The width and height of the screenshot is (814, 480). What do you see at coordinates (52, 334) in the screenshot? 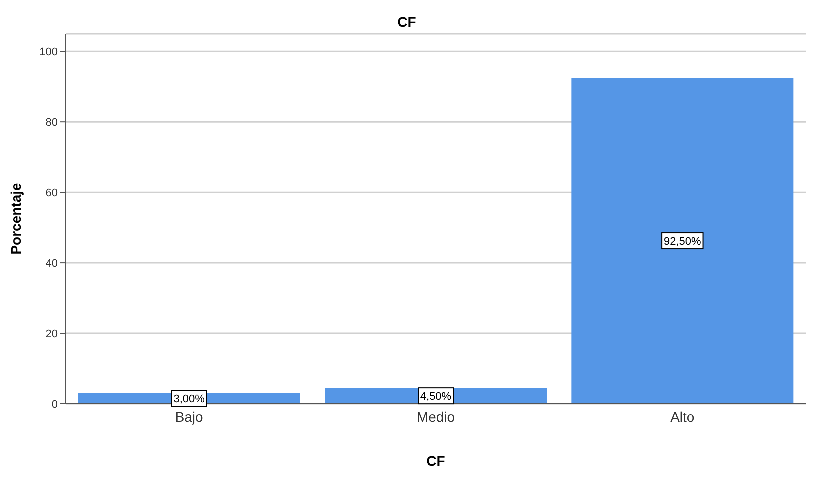
I see `y-tick-label: 20` at bounding box center [52, 334].